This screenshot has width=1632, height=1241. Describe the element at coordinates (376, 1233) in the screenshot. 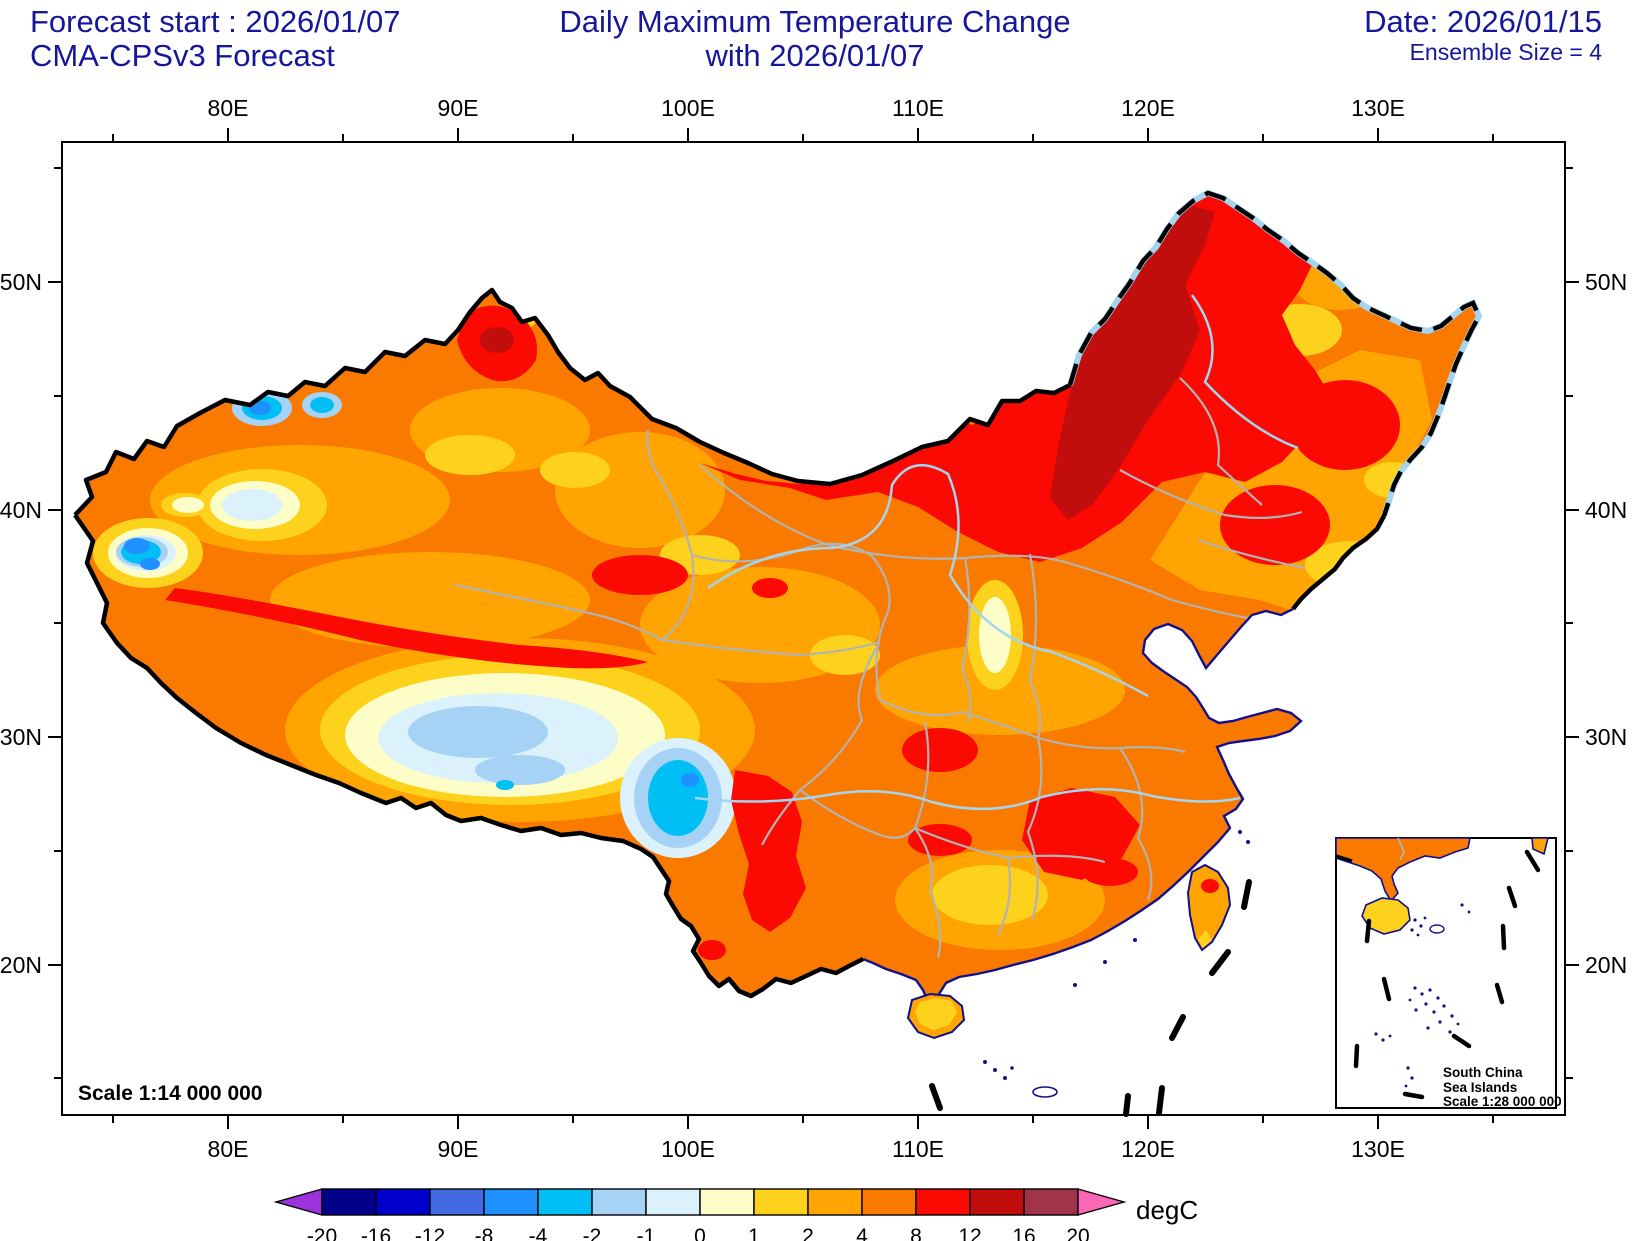

I see `colorbar-level-label: -16` at that location.